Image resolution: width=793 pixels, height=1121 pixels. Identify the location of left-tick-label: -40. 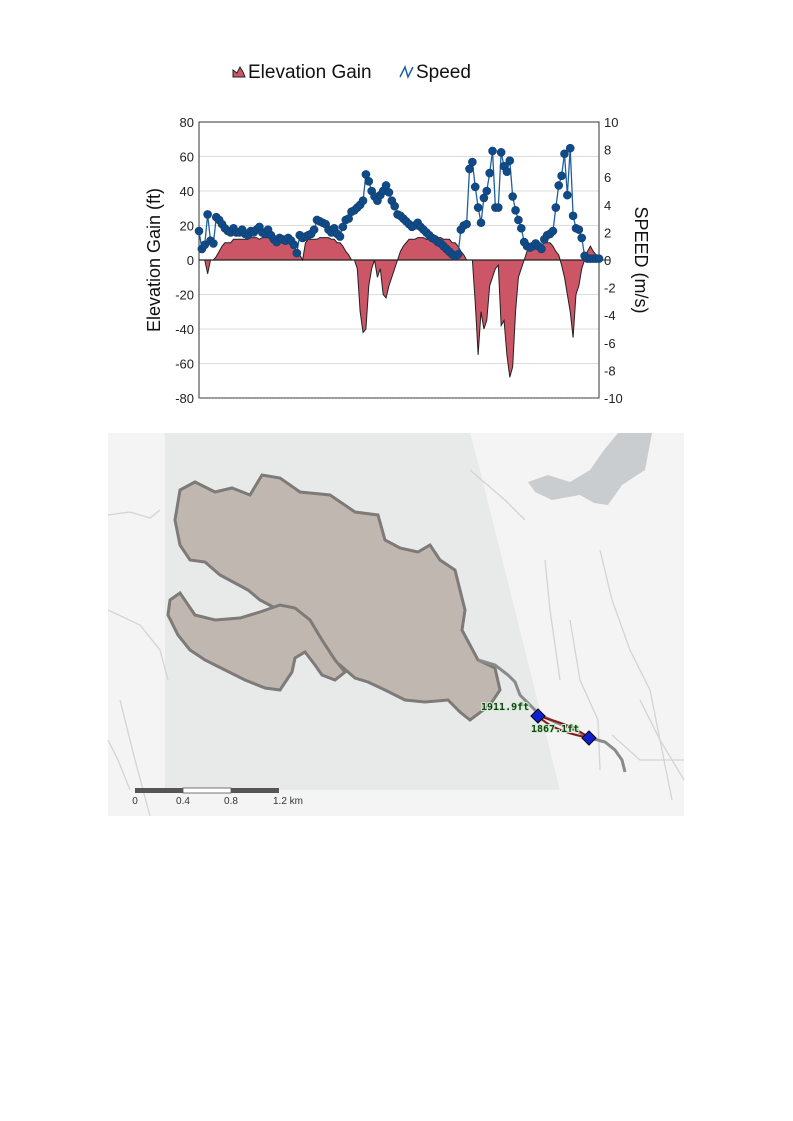
(184, 329).